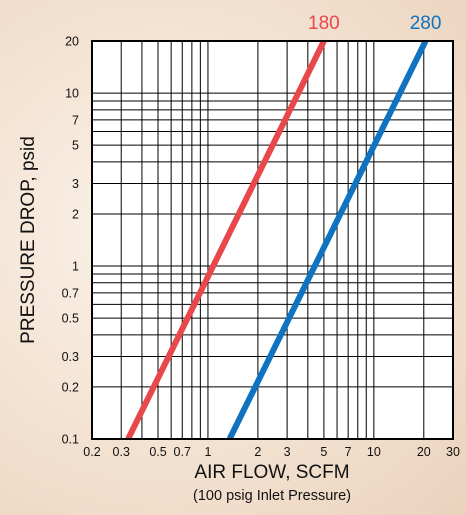 This screenshot has height=515, width=466. I want to click on x-axis-title: AIR FLOW, SCFM, so click(271, 472).